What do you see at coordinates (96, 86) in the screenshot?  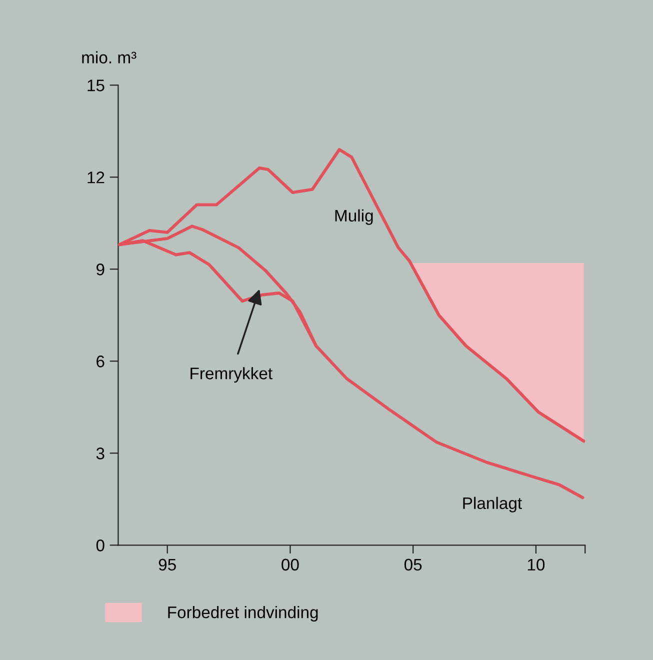 I see `y-tick-label: 15` at bounding box center [96, 86].